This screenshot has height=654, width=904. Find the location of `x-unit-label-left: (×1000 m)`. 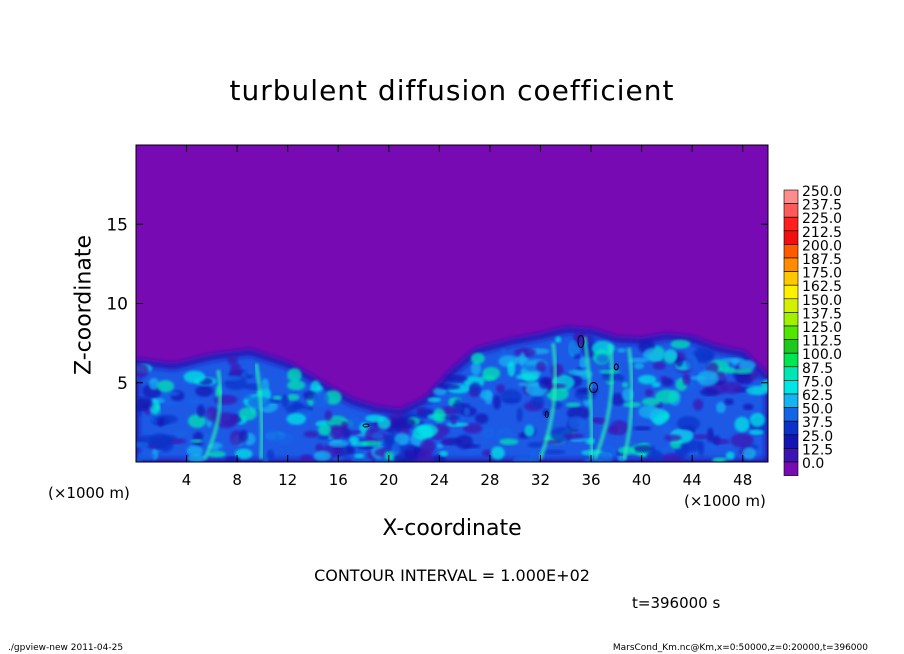

x-unit-label-left: (×1000 m) is located at coordinates (89, 493).